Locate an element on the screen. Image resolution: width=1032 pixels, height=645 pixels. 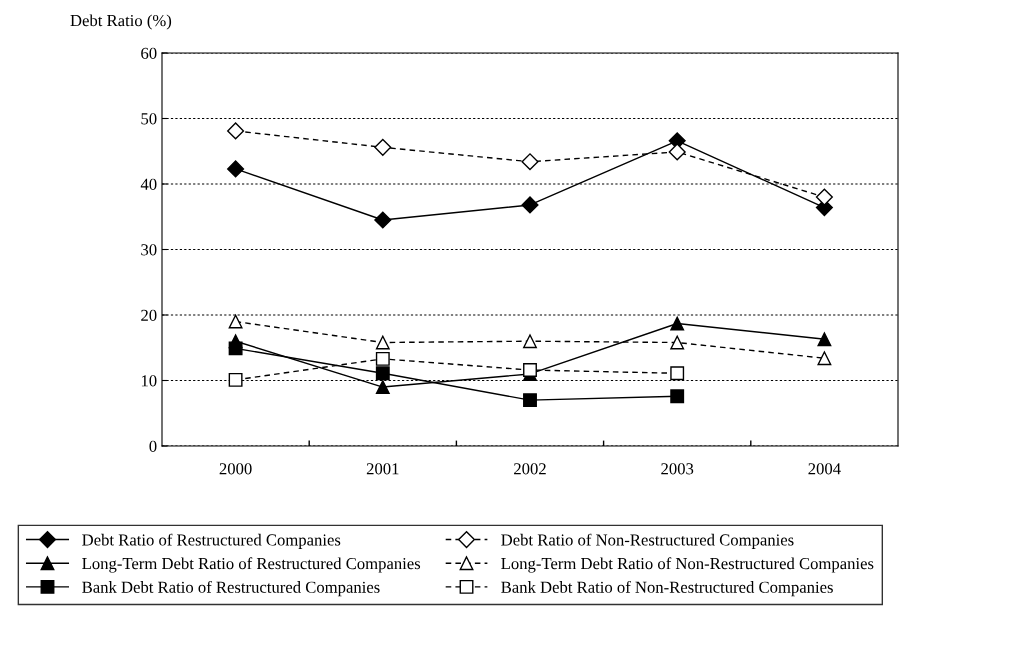
legend-label: Bank Debt Ratio of Restructured Companies is located at coordinates (231, 588).